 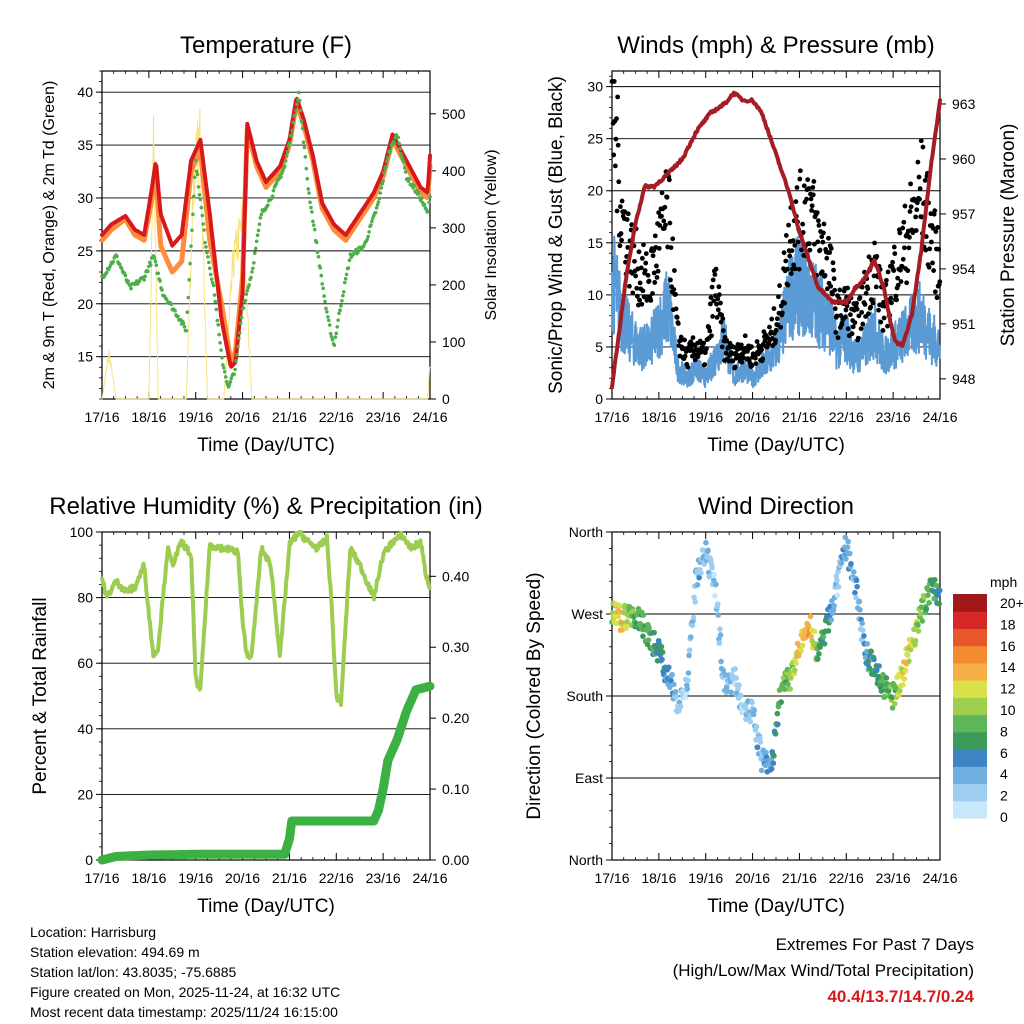 I want to click on dir-ytick-label: North, so click(x=586, y=860).